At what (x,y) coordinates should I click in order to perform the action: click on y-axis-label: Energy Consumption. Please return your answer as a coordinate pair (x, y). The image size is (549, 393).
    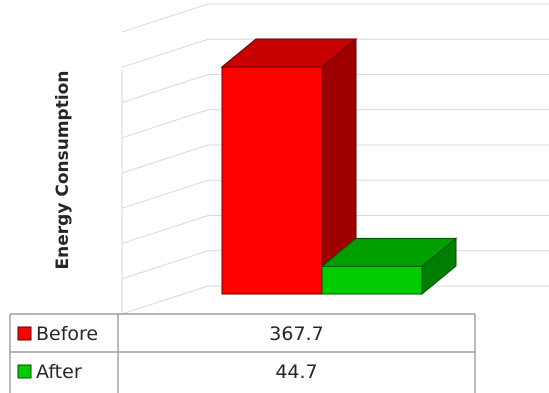
    Looking at the image, I should click on (63, 170).